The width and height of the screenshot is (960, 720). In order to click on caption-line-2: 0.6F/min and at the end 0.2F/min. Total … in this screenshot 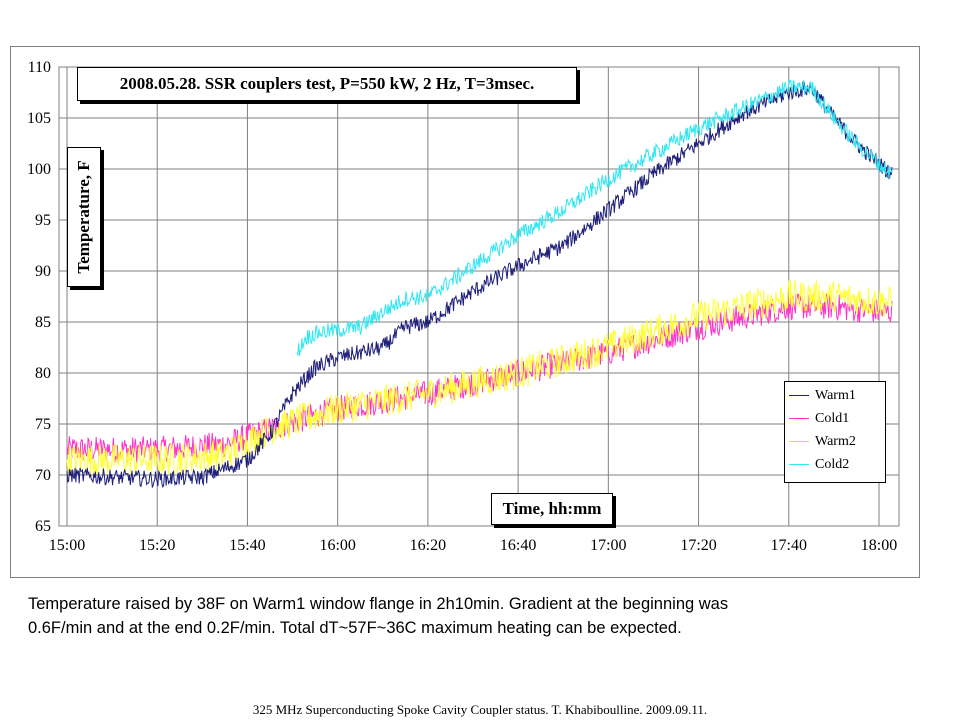, I will do `click(355, 628)`.